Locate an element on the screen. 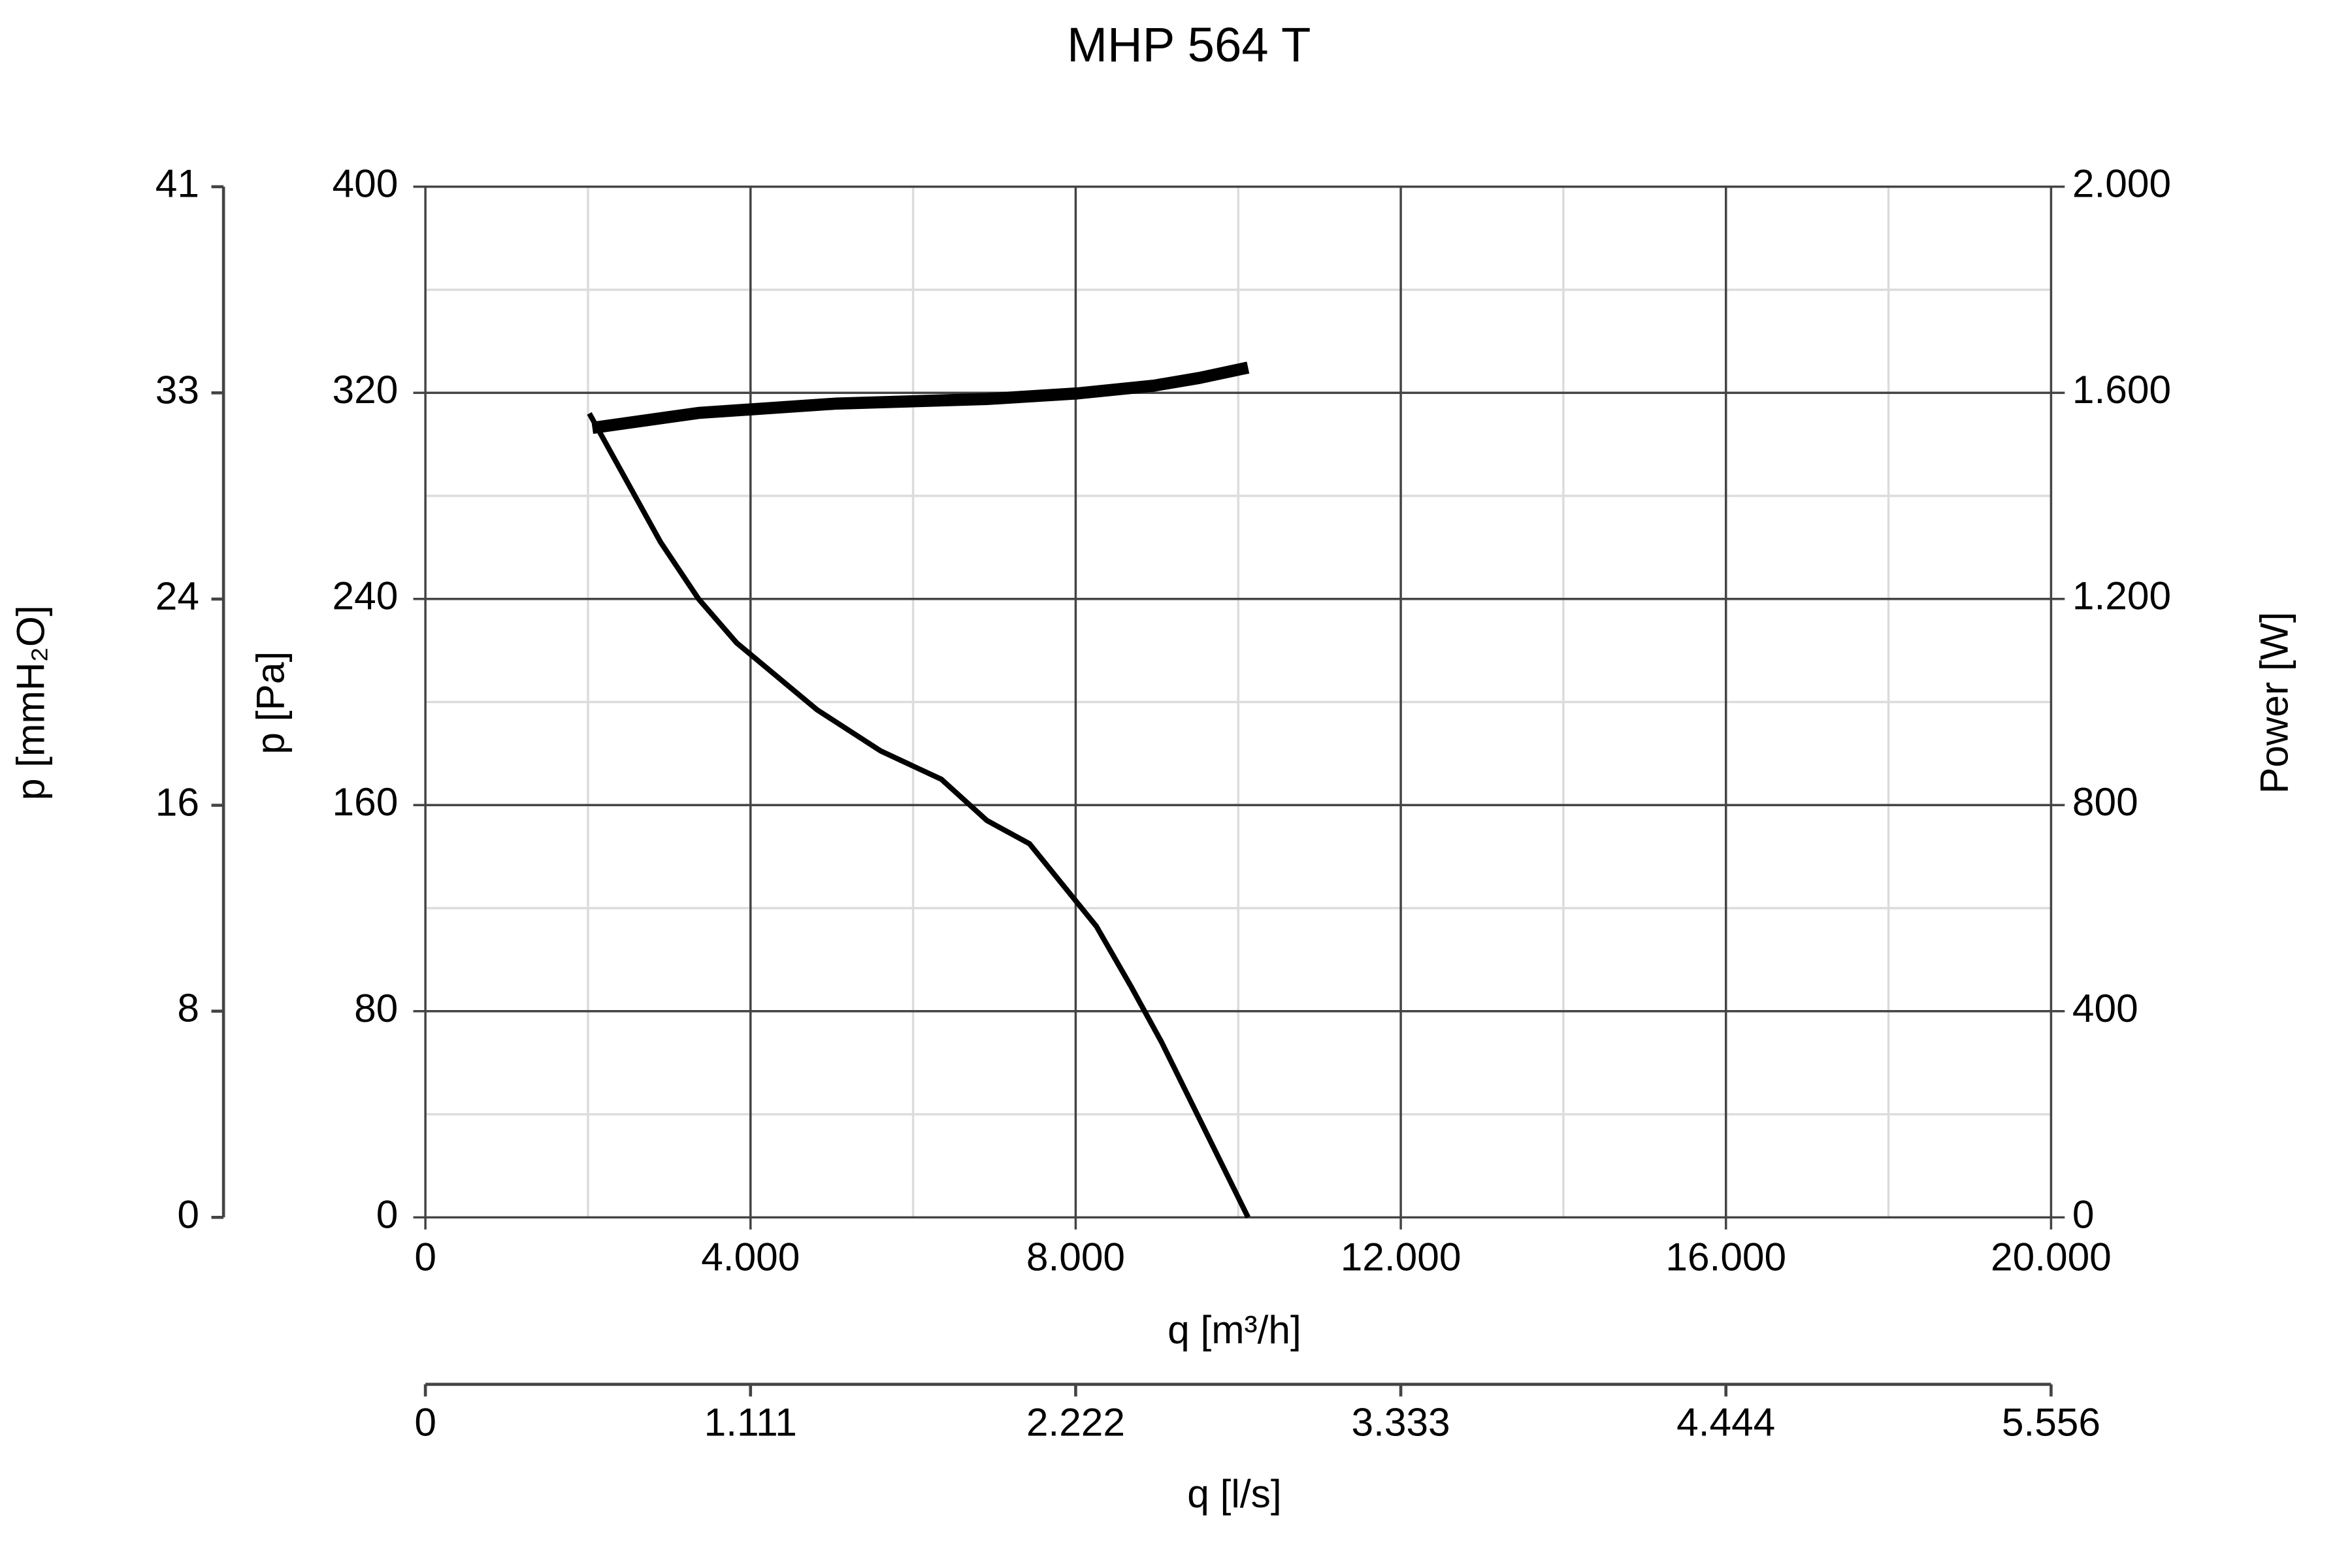 The image size is (2352, 1568). pressure-curve is located at coordinates (918, 815).